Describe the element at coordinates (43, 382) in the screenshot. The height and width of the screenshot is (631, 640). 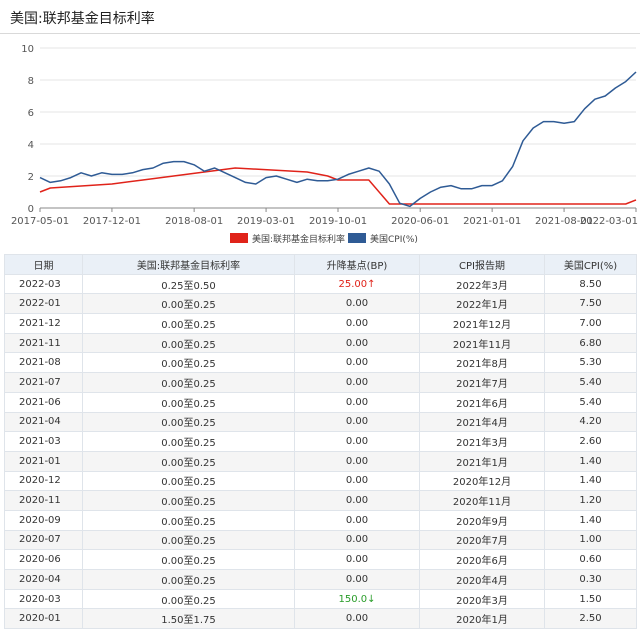
I see `cell-date: 2021-07` at that location.